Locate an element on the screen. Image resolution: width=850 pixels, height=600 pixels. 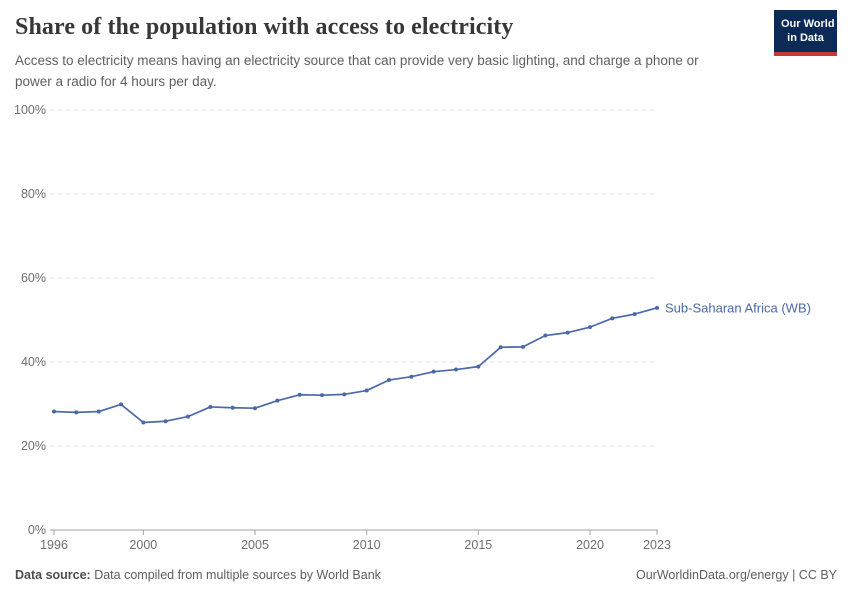
y-axis-tick-label: 0% is located at coordinates (37, 530).